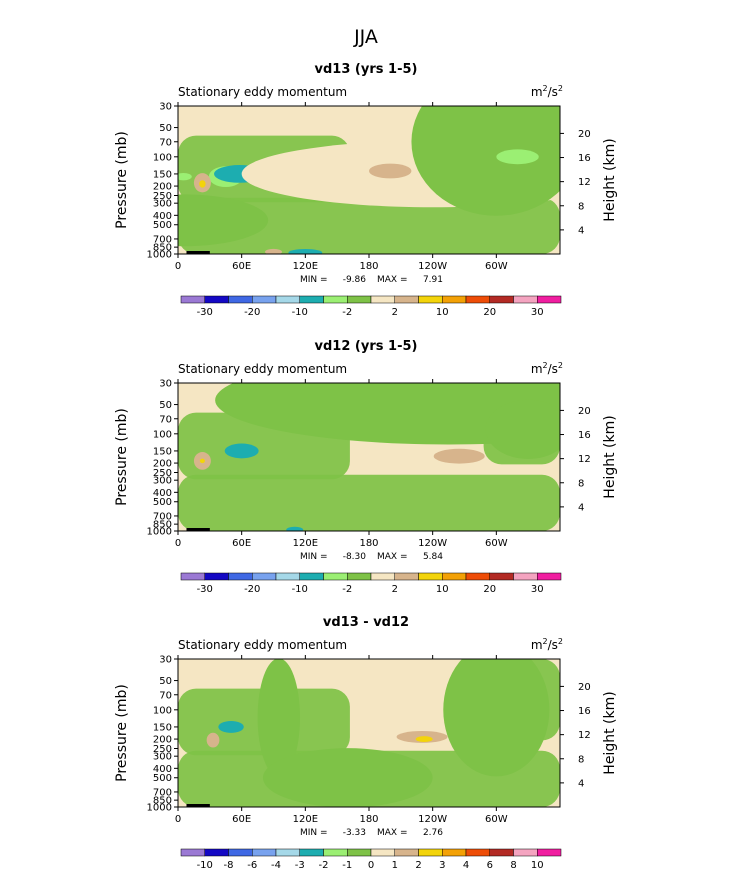  What do you see at coordinates (165, 142) in the screenshot?
I see `y-tick-label: 70` at bounding box center [165, 142].